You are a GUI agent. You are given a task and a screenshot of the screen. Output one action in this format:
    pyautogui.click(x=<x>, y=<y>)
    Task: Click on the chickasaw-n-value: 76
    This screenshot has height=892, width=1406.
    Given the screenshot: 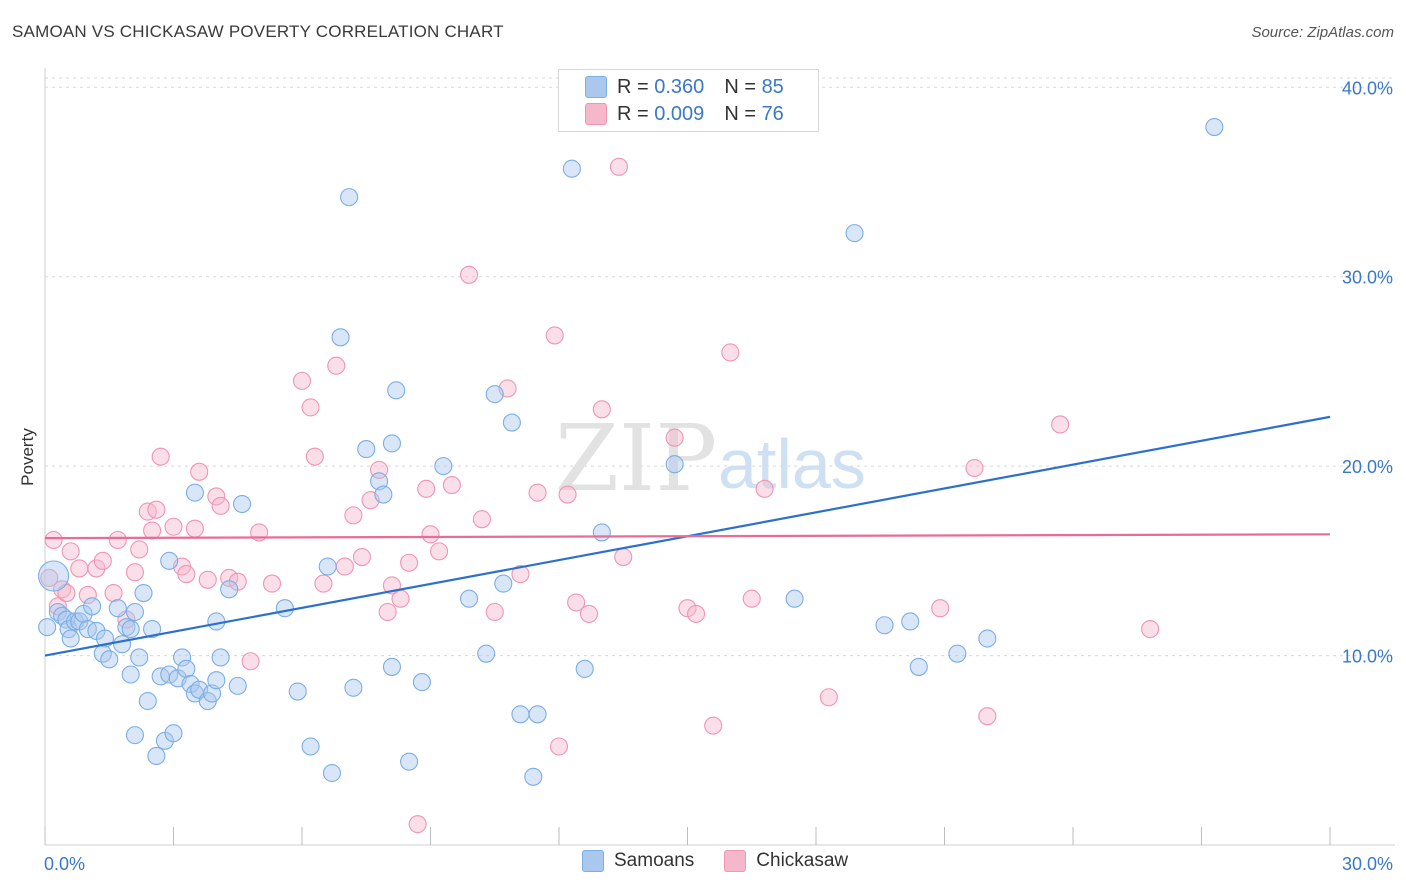 What is the action you would take?
    pyautogui.click(x=772, y=113)
    